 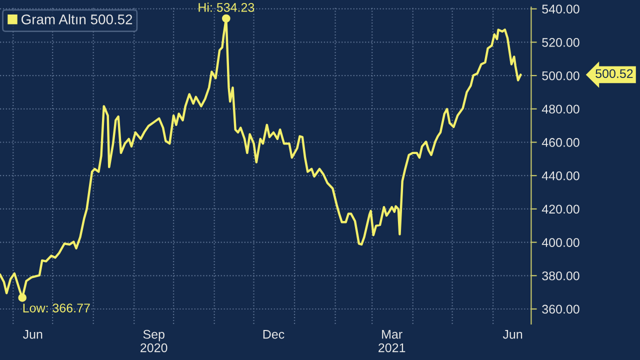 What do you see at coordinates (273, 334) in the screenshot?
I see `x-tick-label: Dec` at bounding box center [273, 334].